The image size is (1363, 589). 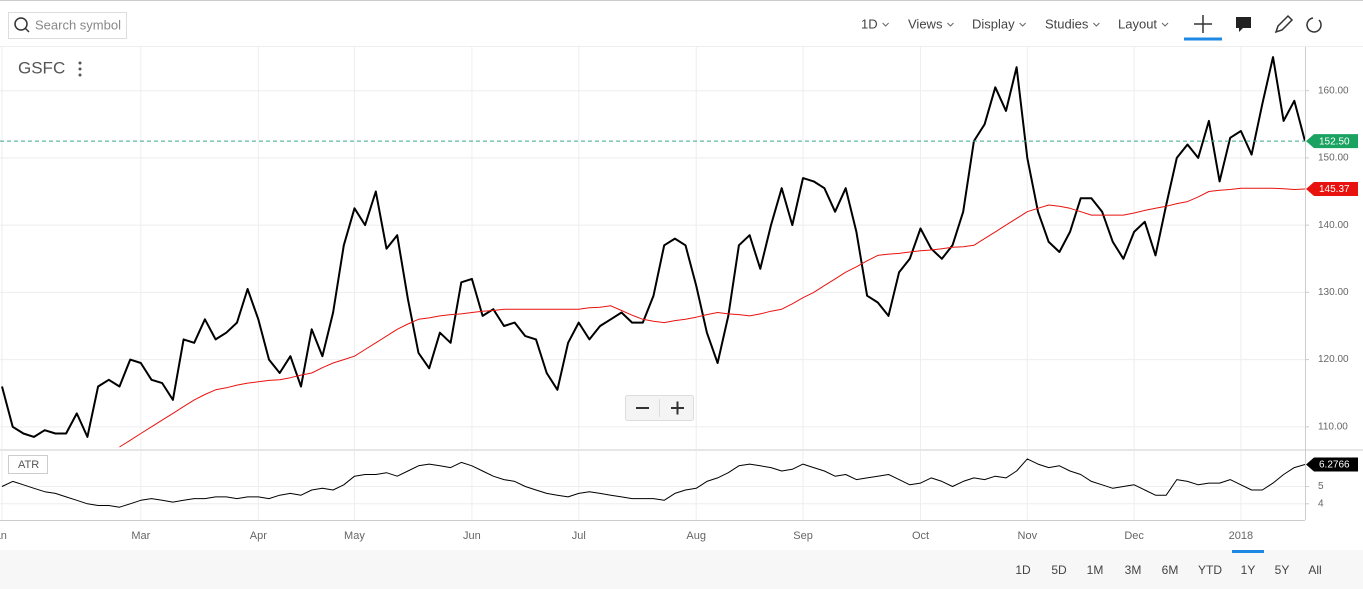 What do you see at coordinates (579, 536) in the screenshot?
I see `x-tick-label: Jul` at bounding box center [579, 536].